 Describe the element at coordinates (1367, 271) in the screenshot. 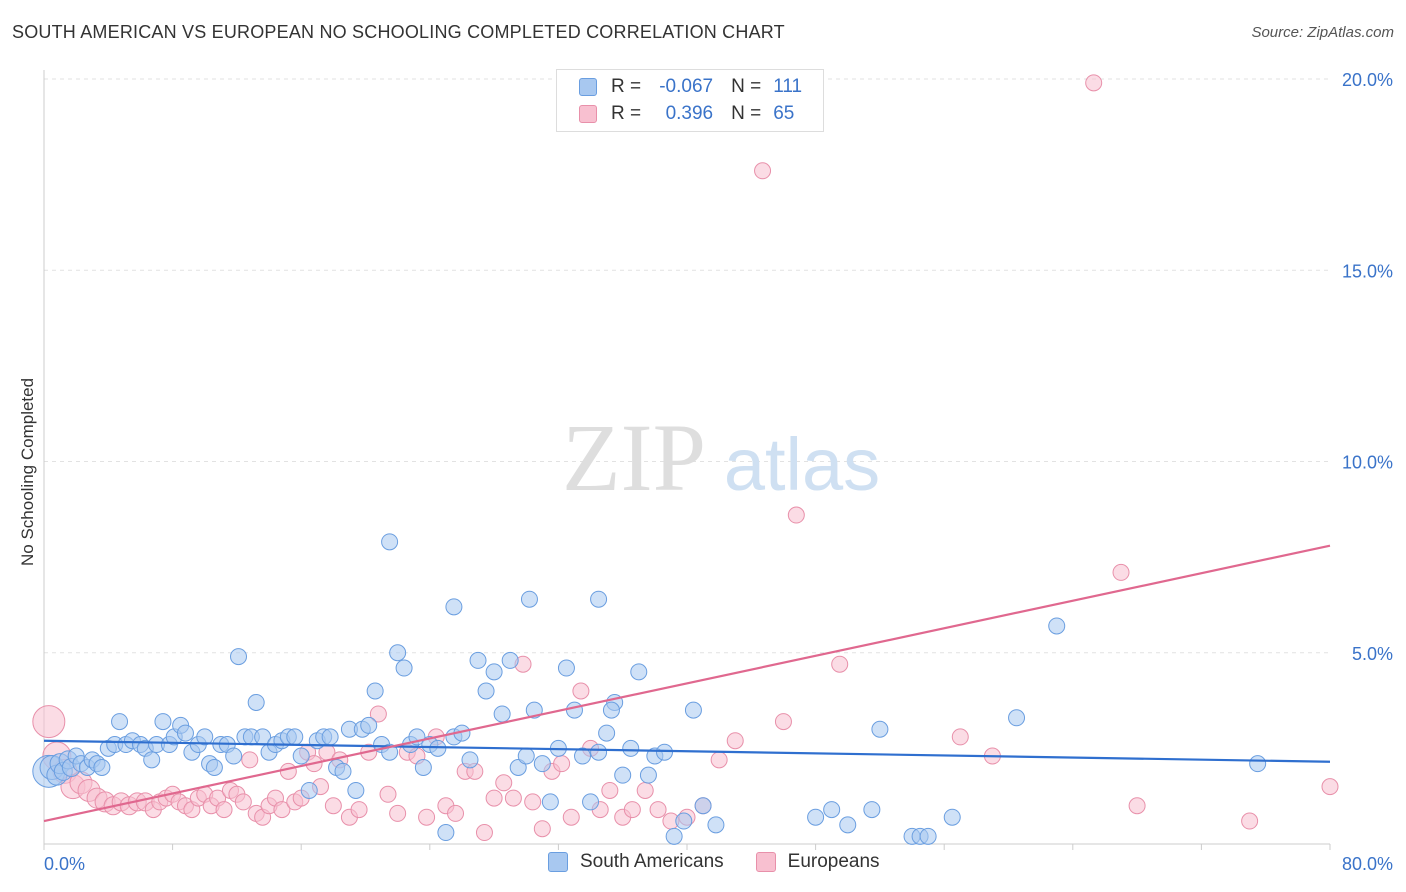

I see `y-tick-label: 15.0%` at that location.